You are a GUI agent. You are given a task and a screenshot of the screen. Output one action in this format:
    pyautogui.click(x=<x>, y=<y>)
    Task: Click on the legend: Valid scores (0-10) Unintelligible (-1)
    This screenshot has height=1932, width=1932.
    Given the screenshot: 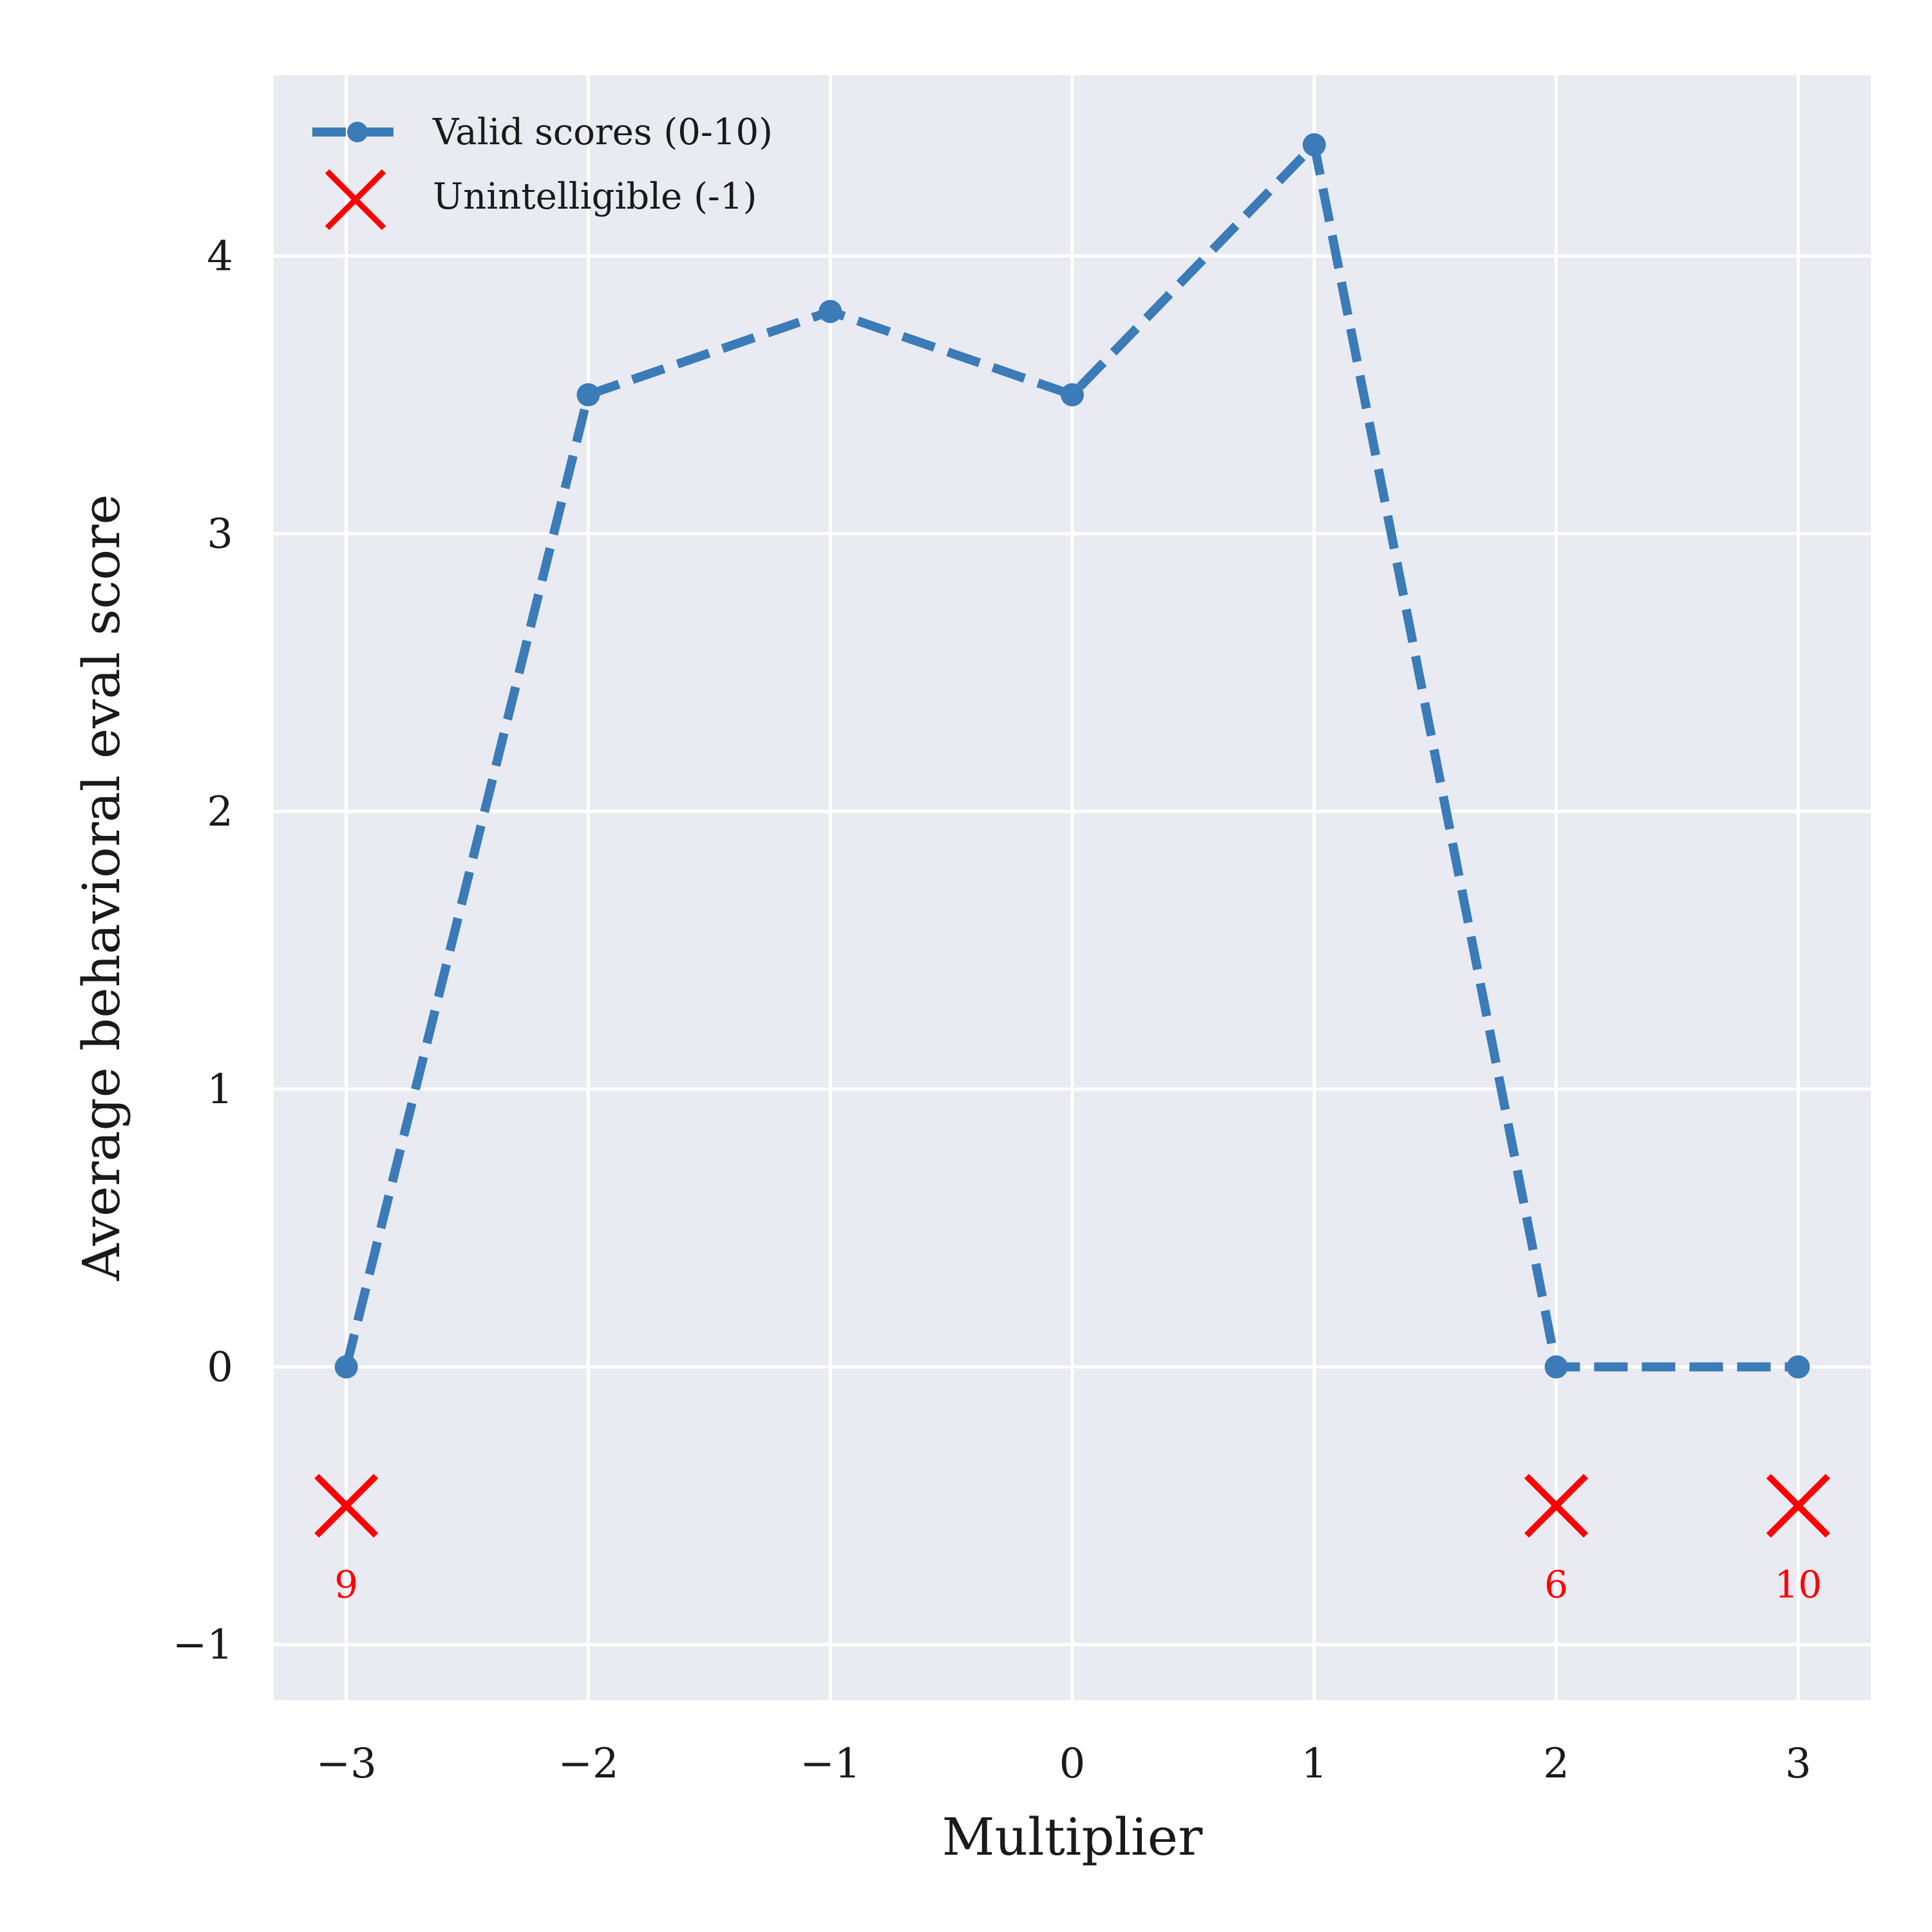 What is the action you would take?
    pyautogui.click(x=542, y=171)
    